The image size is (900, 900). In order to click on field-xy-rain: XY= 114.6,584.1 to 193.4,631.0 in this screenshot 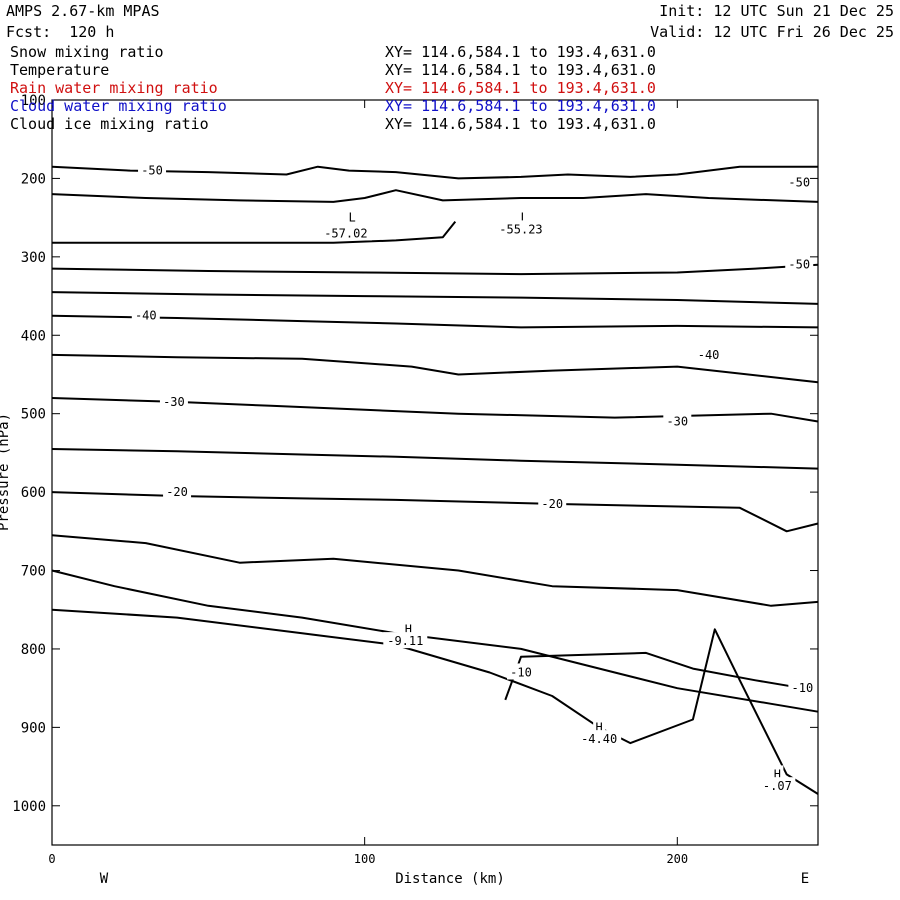, I will do `click(520, 88)`.